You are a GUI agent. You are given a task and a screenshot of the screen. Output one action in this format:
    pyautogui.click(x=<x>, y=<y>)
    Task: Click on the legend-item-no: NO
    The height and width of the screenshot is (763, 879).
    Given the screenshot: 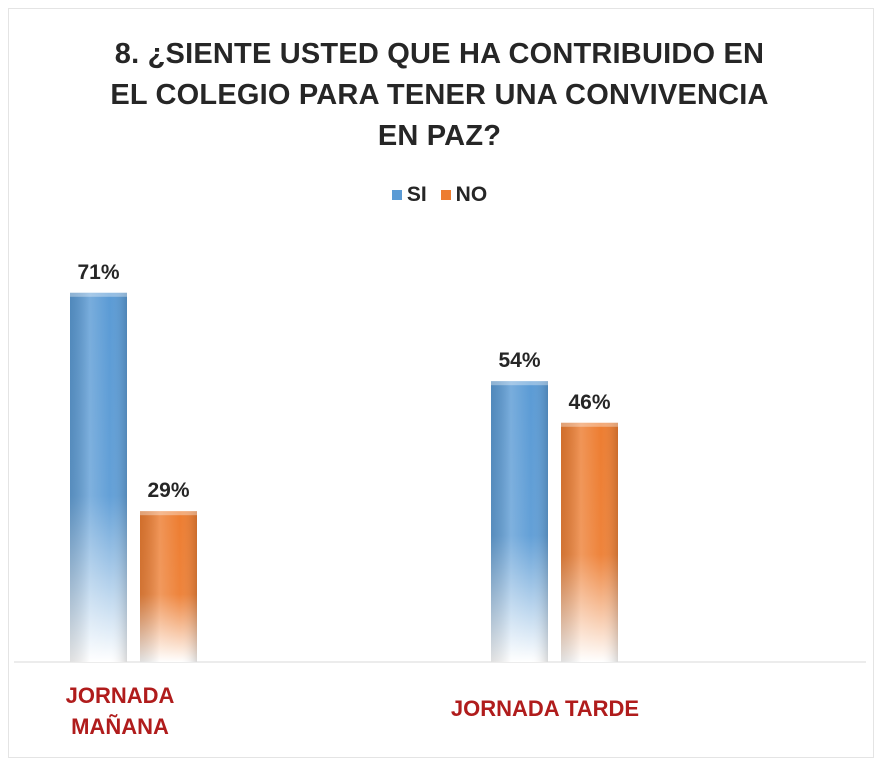 What is the action you would take?
    pyautogui.click(x=464, y=195)
    